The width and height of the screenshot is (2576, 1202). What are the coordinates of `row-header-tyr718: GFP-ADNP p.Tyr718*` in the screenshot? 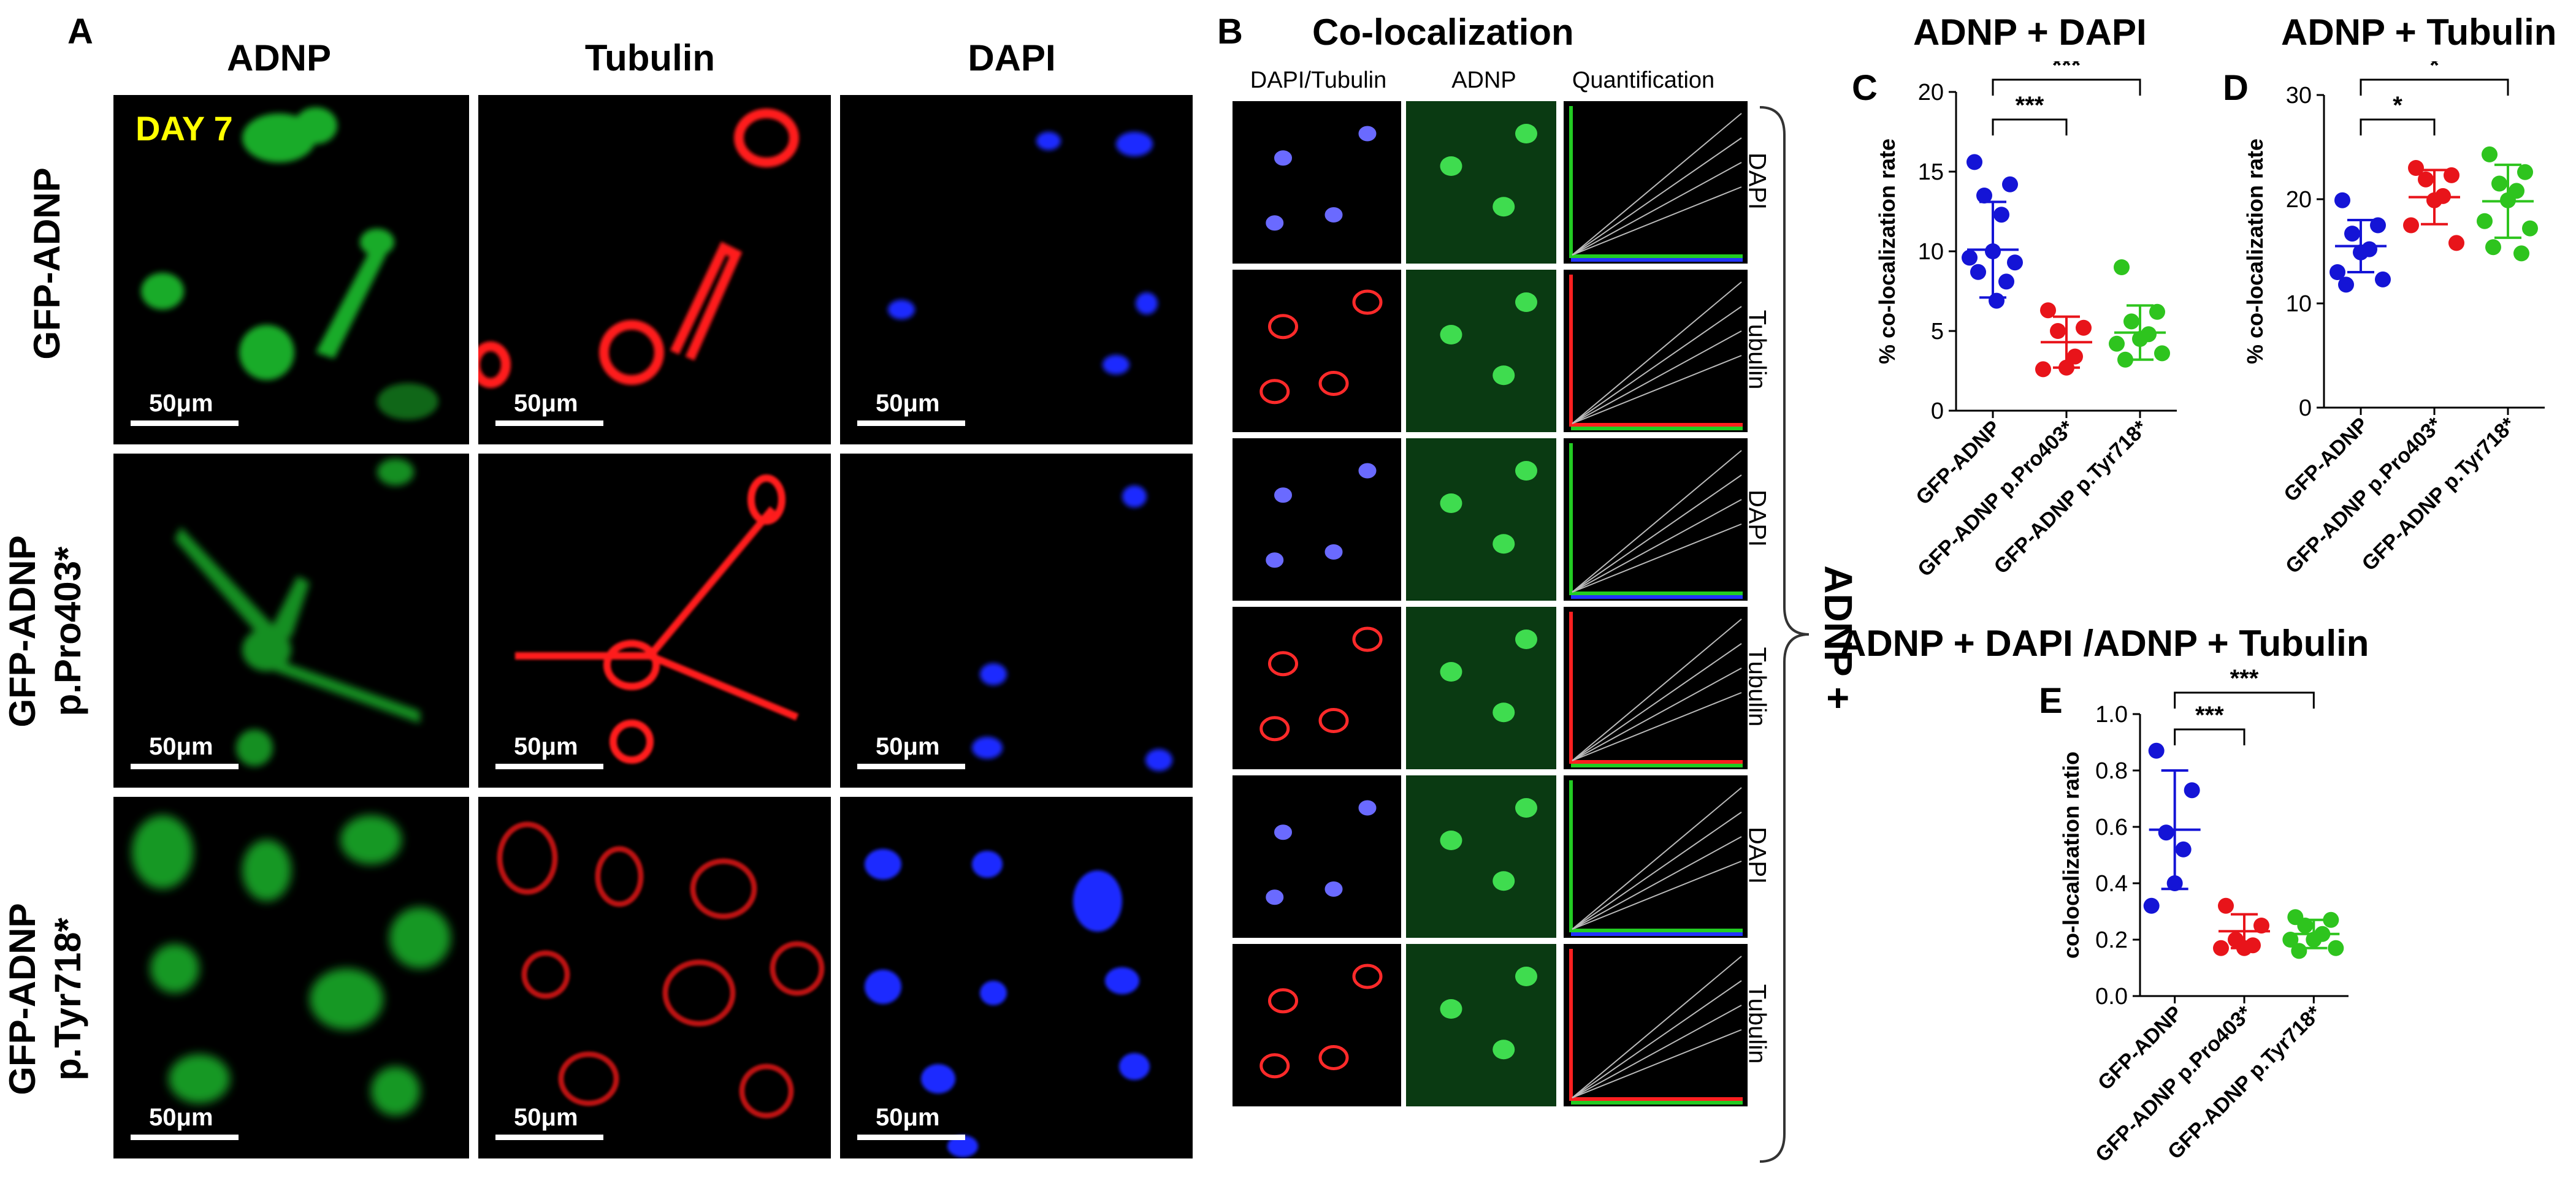 It's located at (49, 999).